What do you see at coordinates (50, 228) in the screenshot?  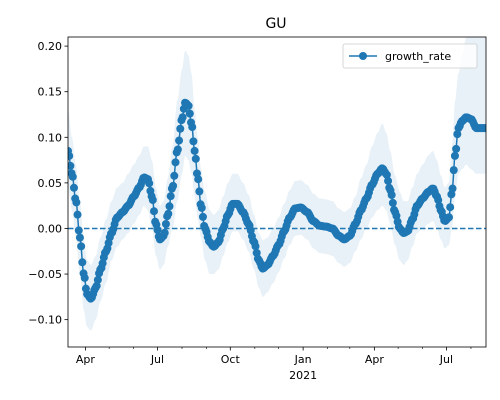 I see `y-tick-label: 0.00` at bounding box center [50, 228].